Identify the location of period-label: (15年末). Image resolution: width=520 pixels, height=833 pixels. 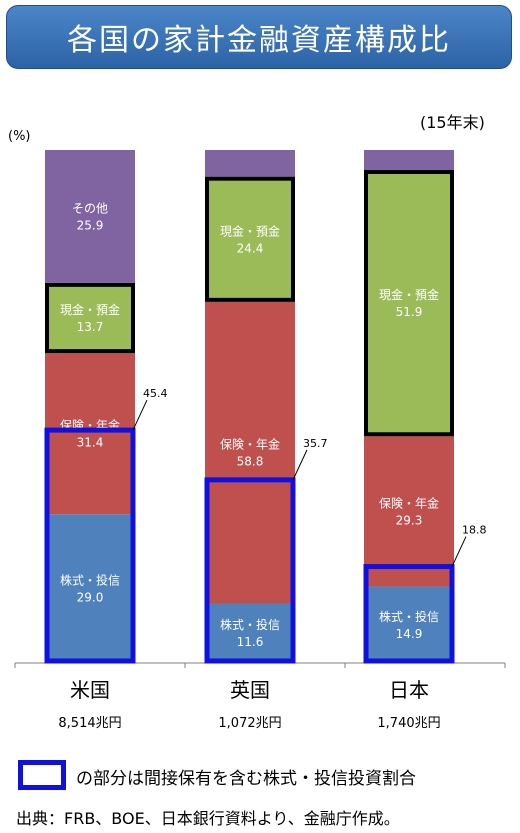
(452, 122).